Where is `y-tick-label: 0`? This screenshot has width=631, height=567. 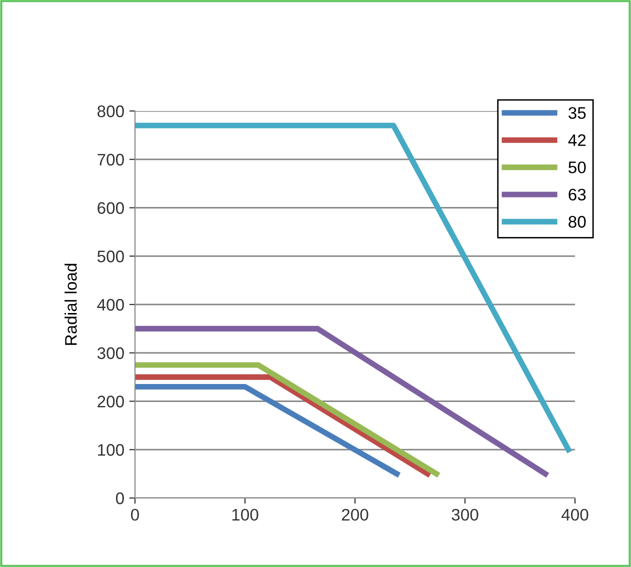 y-tick-label: 0 is located at coordinates (120, 498).